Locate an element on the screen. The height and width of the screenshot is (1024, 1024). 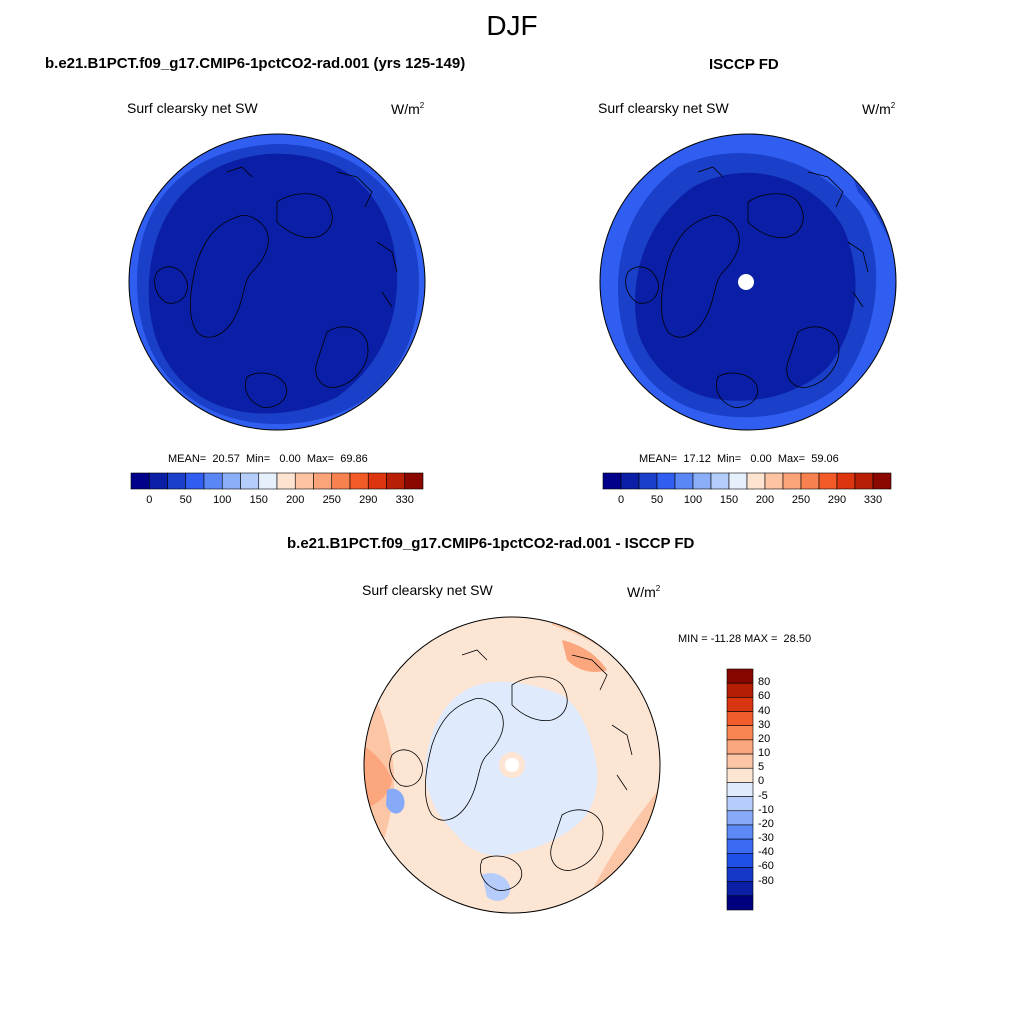
obs-colorbar-tick-label: 330 is located at coordinates (873, 500).